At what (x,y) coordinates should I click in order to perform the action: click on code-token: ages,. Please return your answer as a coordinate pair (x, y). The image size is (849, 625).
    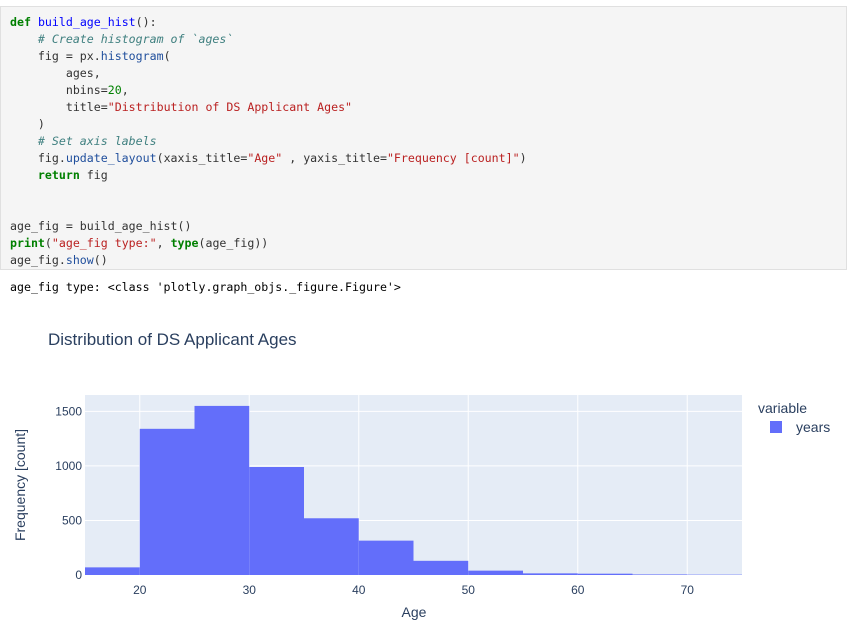
    Looking at the image, I should click on (55, 73).